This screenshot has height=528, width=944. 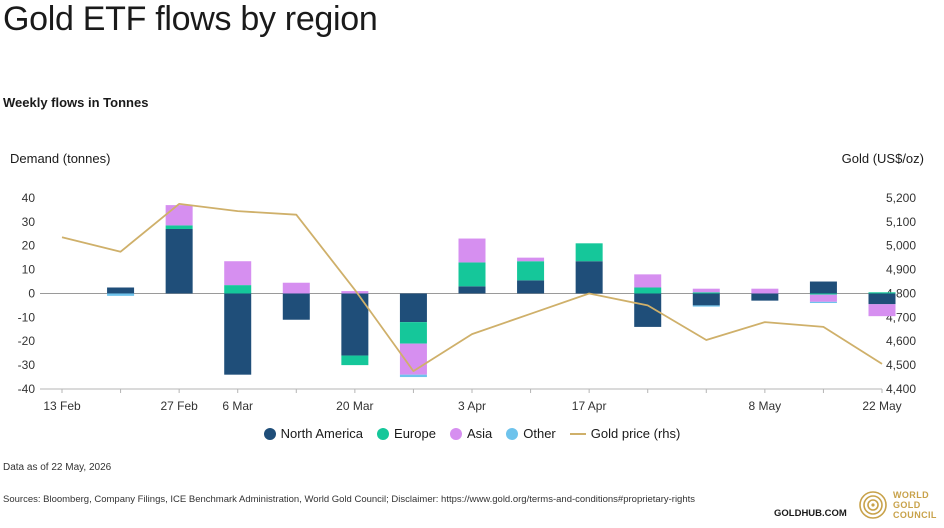 I want to click on legend-item: North America, so click(x=313, y=433).